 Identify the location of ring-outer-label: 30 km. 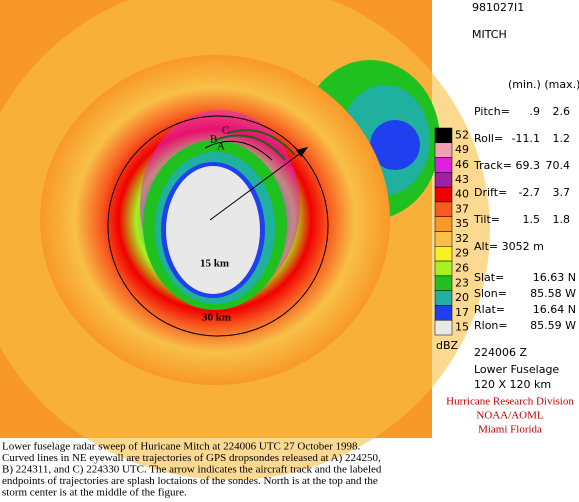
(216, 318).